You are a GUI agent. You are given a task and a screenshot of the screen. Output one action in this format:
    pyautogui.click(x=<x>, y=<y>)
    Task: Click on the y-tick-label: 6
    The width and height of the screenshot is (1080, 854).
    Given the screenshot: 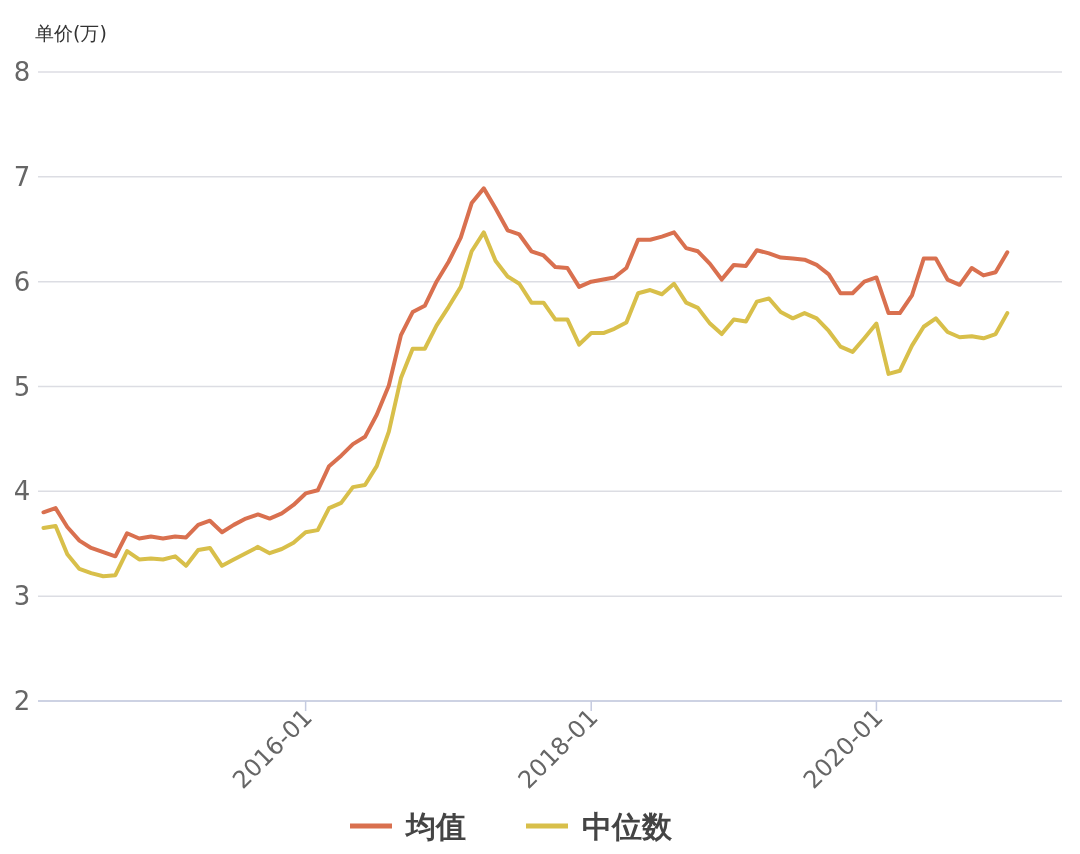 What is the action you would take?
    pyautogui.click(x=22, y=281)
    